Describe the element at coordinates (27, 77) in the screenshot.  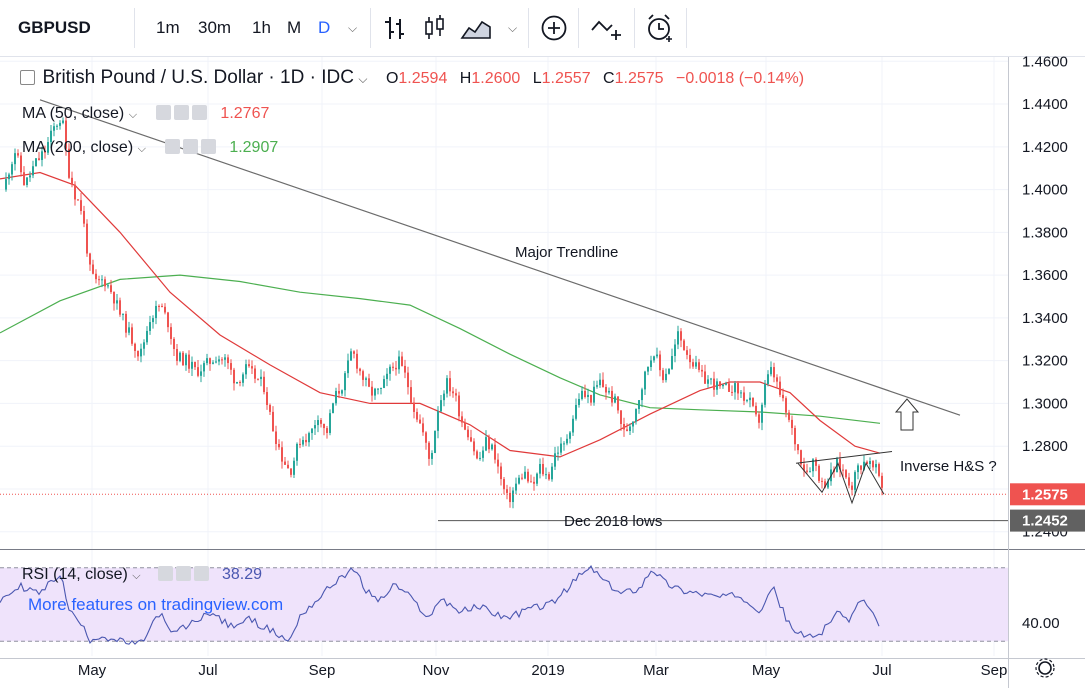
I see `collapse-icon` at that location.